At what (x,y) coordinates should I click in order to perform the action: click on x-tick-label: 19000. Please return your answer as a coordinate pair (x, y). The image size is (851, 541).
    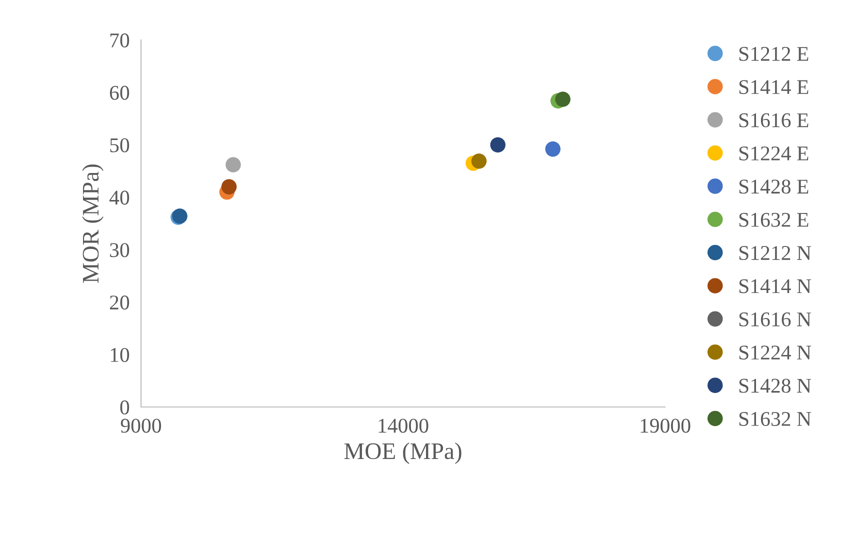
    Looking at the image, I should click on (665, 425).